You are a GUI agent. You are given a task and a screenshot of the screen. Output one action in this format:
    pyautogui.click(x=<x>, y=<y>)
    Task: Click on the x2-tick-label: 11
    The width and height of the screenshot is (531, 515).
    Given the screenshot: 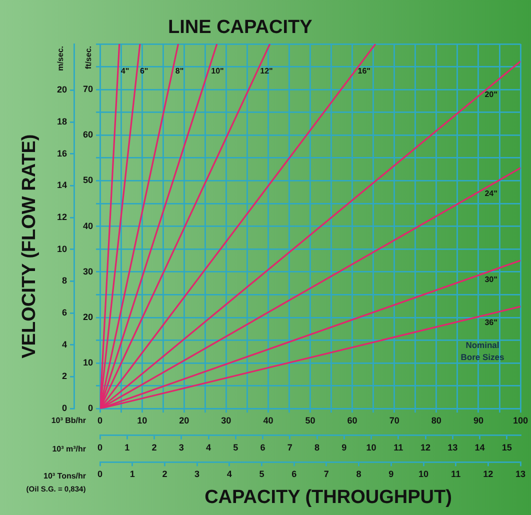 What is the action you would take?
    pyautogui.click(x=399, y=447)
    